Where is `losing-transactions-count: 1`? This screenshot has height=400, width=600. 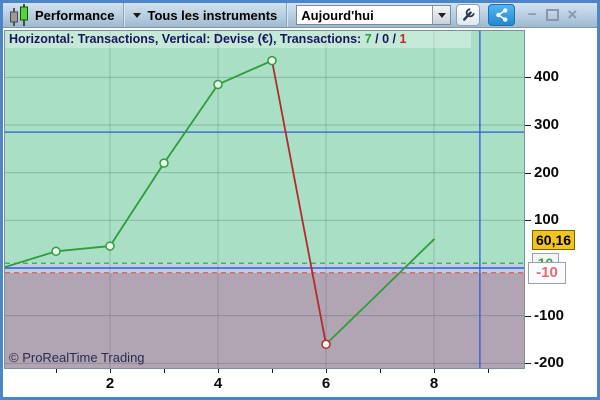 losing-transactions-count: 1 is located at coordinates (403, 39).